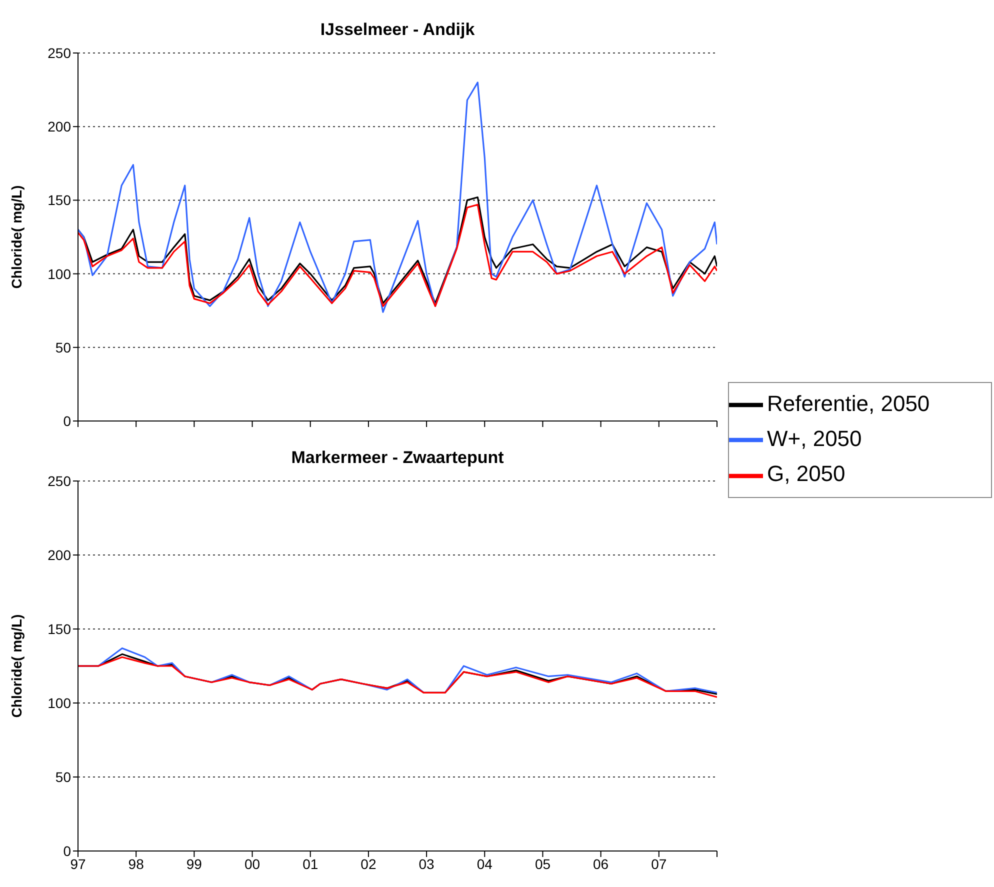 The image size is (994, 887). I want to click on x-tick-label: 97, so click(78, 864).